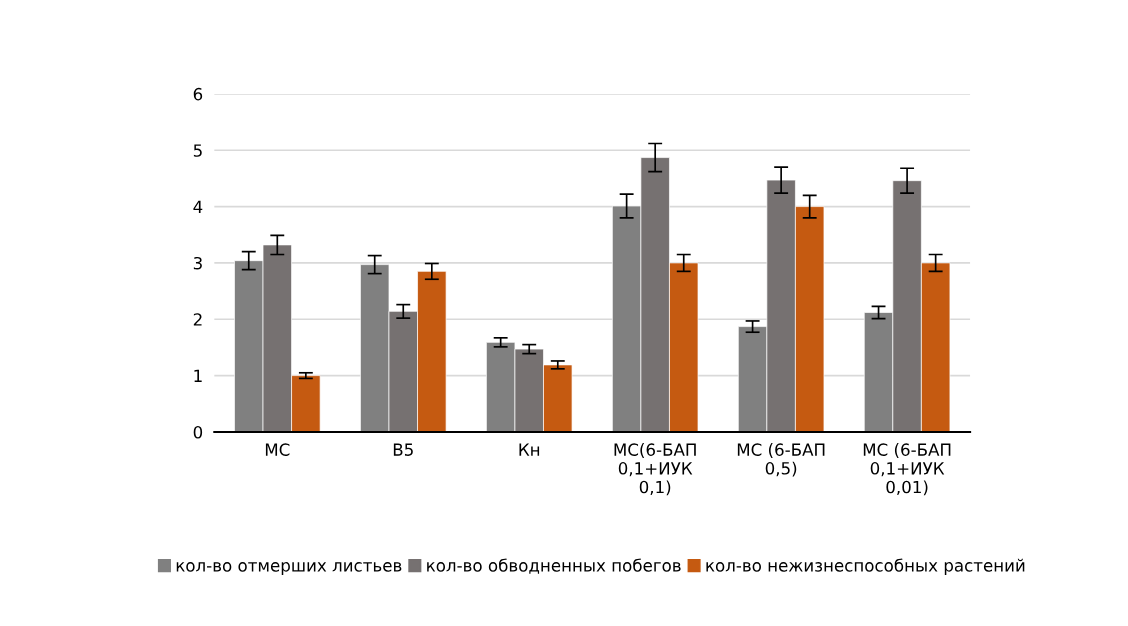 Image resolution: width=1128 pixels, height=626 pixels. What do you see at coordinates (865, 566) in the screenshot?
I see `legend-label: кол-во нежизнеспособных растений` at bounding box center [865, 566].